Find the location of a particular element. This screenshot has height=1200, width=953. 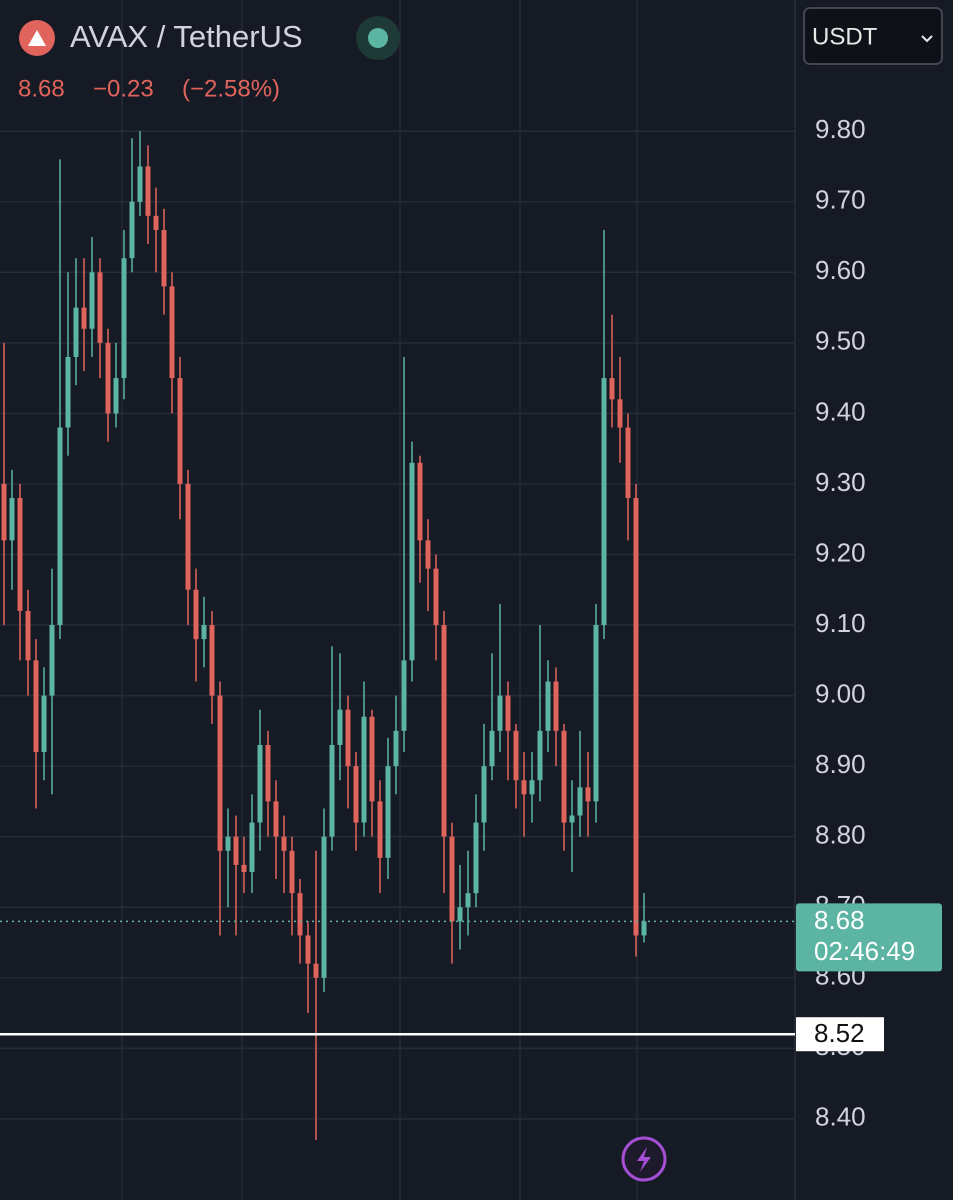

y-tick-label: 9.80 is located at coordinates (840, 129).